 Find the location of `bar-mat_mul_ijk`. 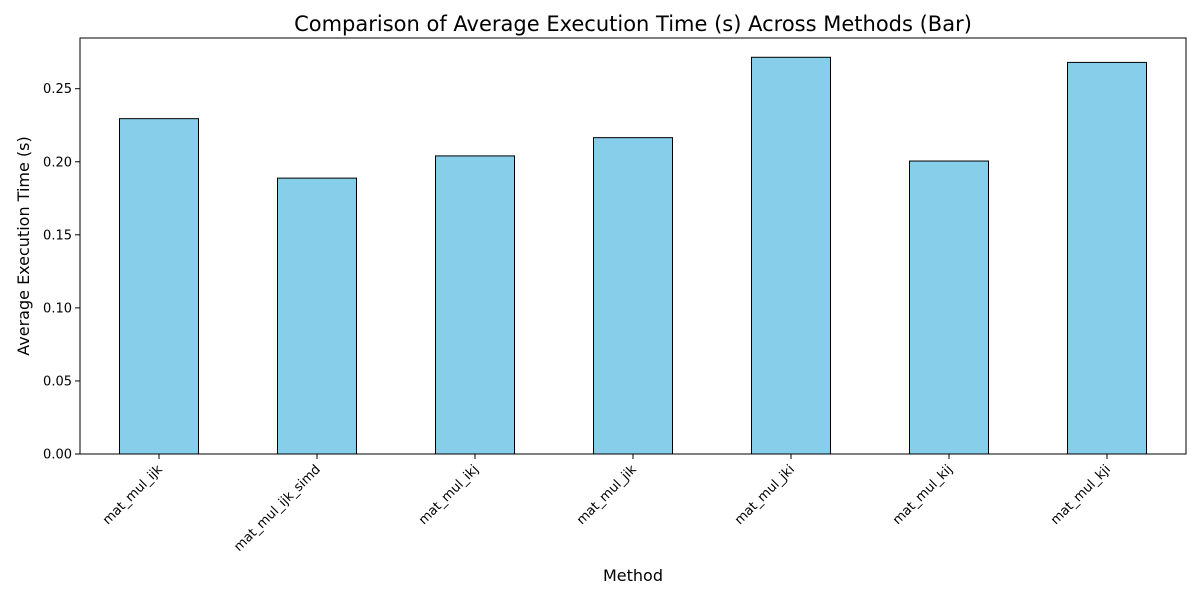

bar-mat_mul_ijk is located at coordinates (159, 286).